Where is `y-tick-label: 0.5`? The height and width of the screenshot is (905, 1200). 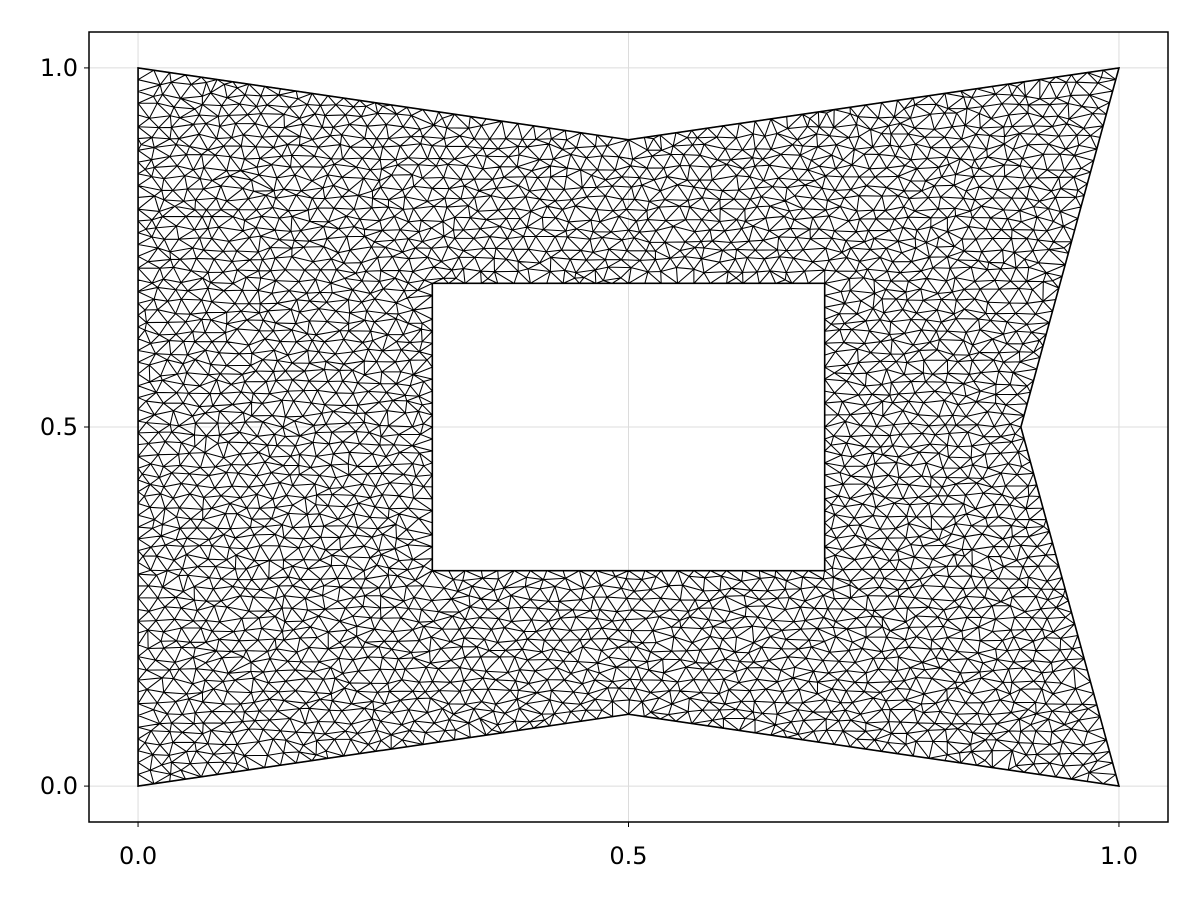 y-tick-label: 0.5 is located at coordinates (59, 427).